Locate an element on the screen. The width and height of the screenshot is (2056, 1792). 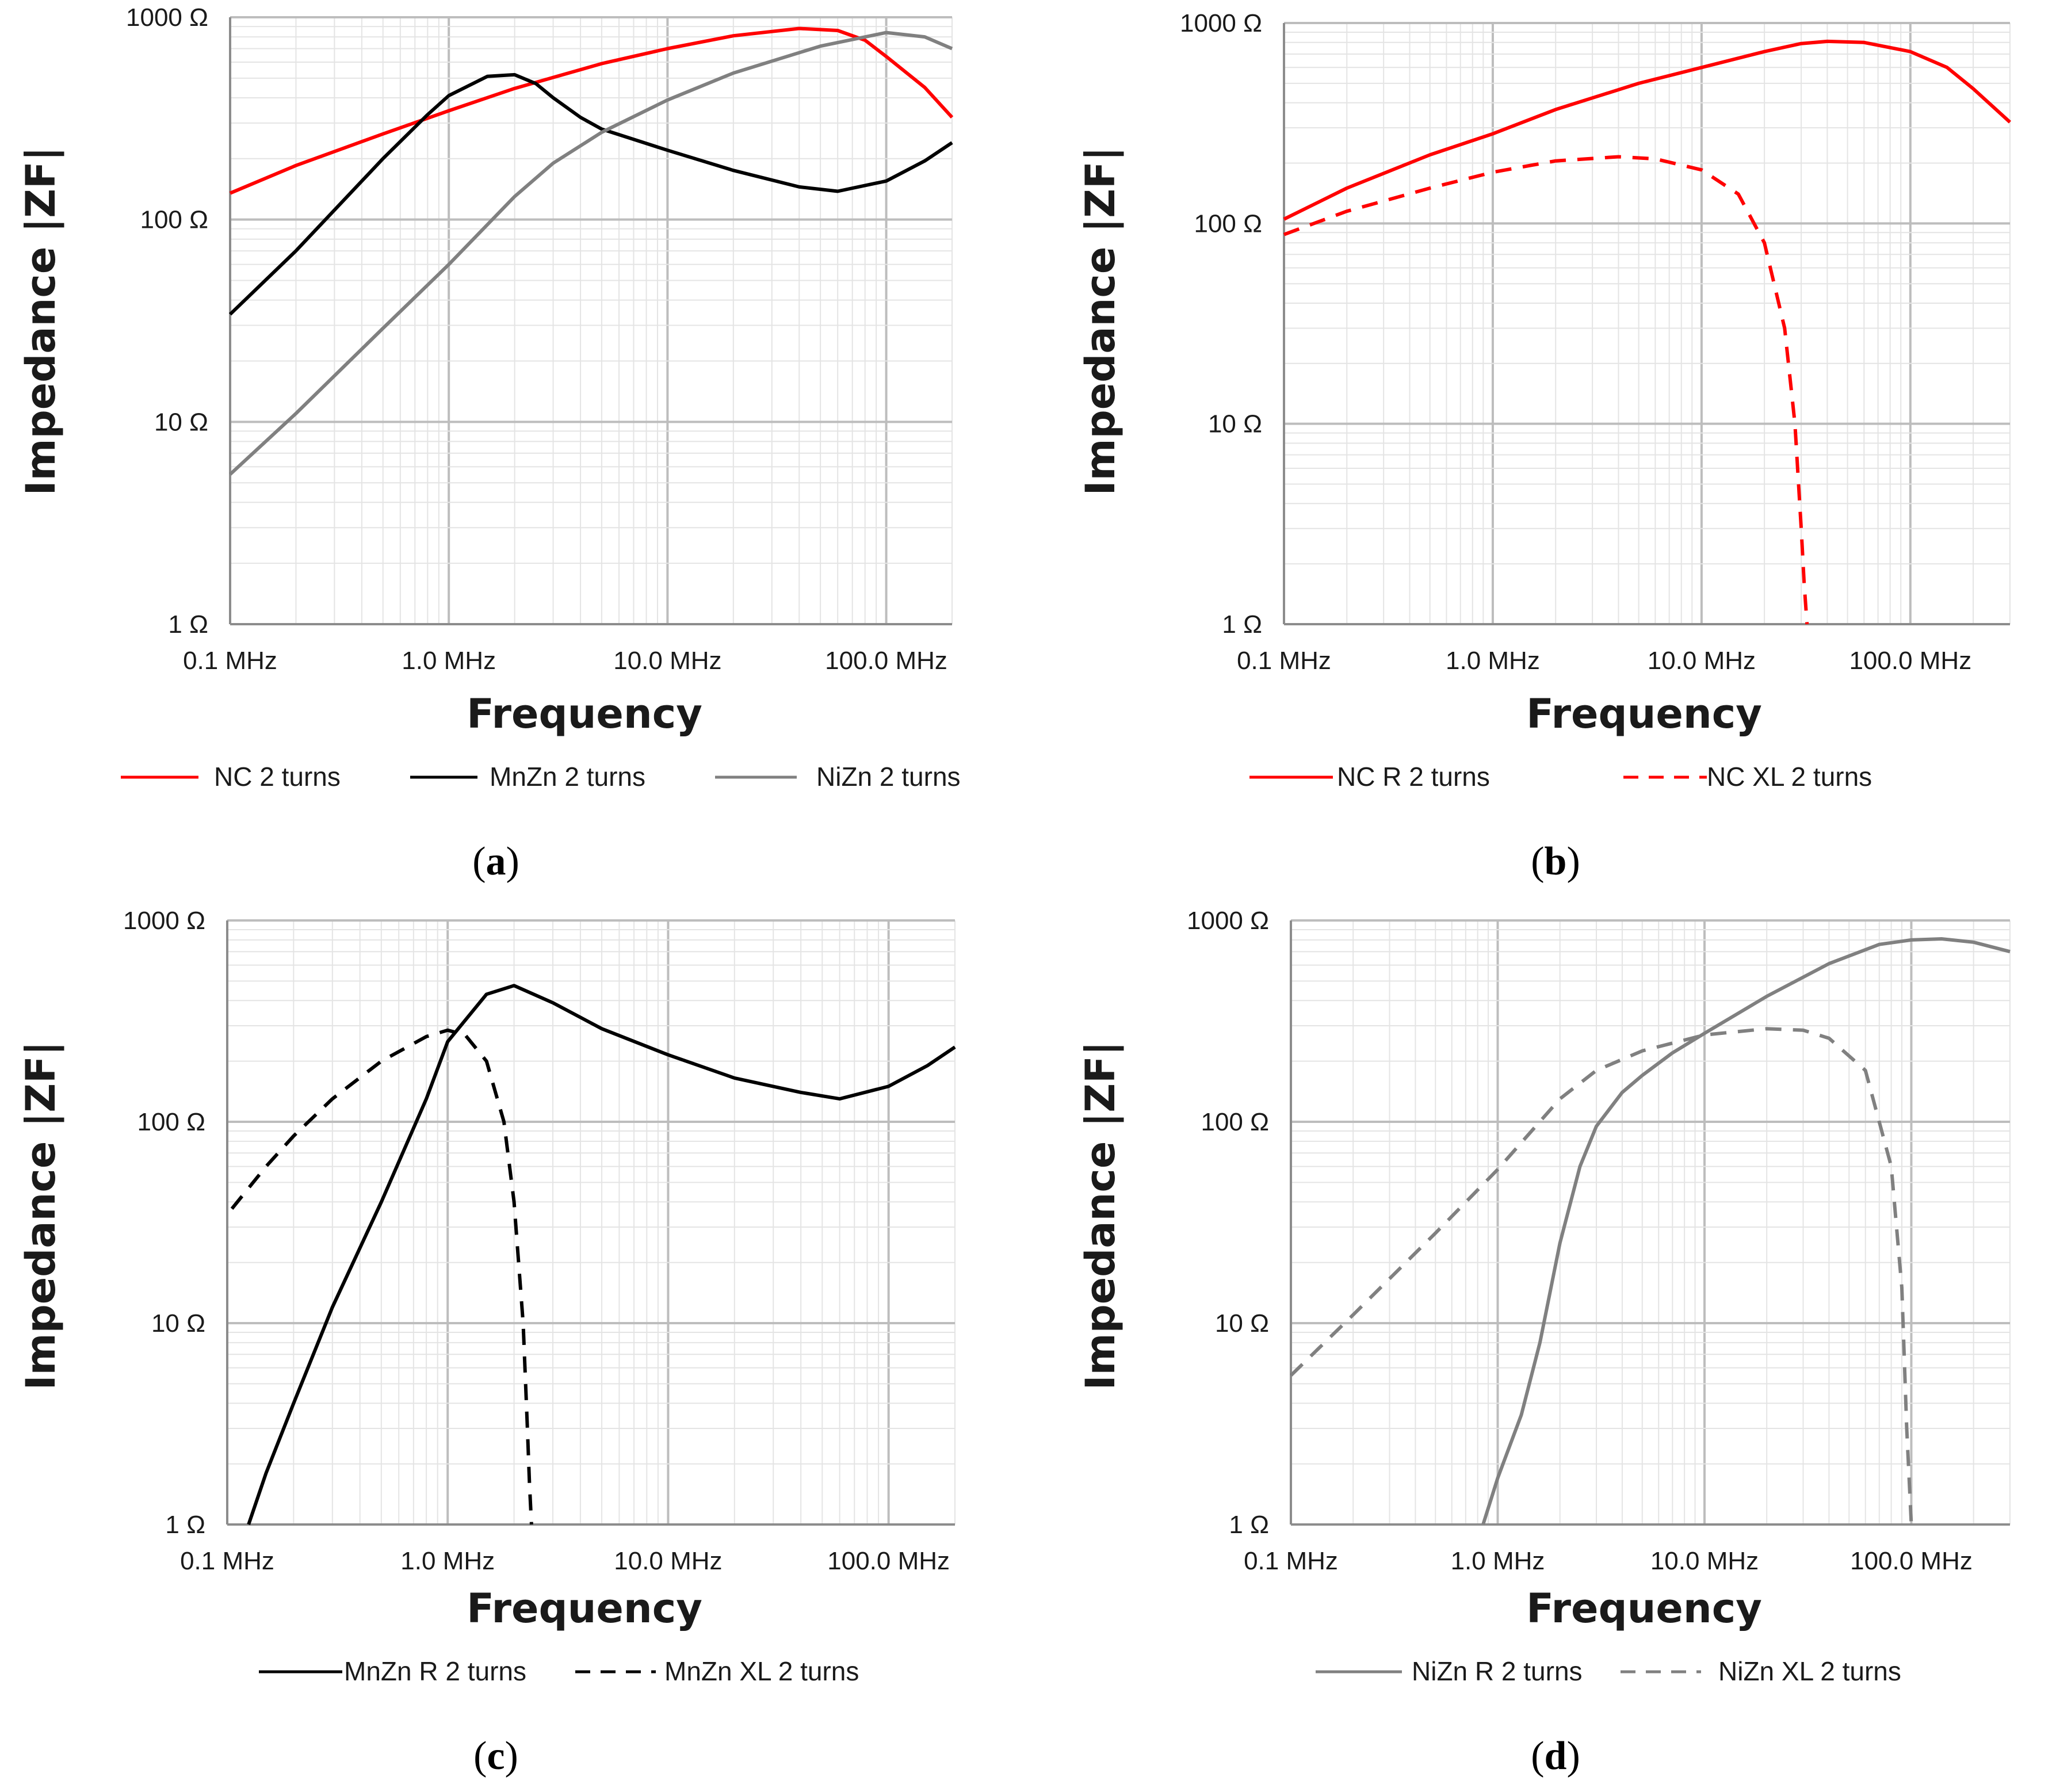
caption-letter: d is located at coordinates (1556, 1756).